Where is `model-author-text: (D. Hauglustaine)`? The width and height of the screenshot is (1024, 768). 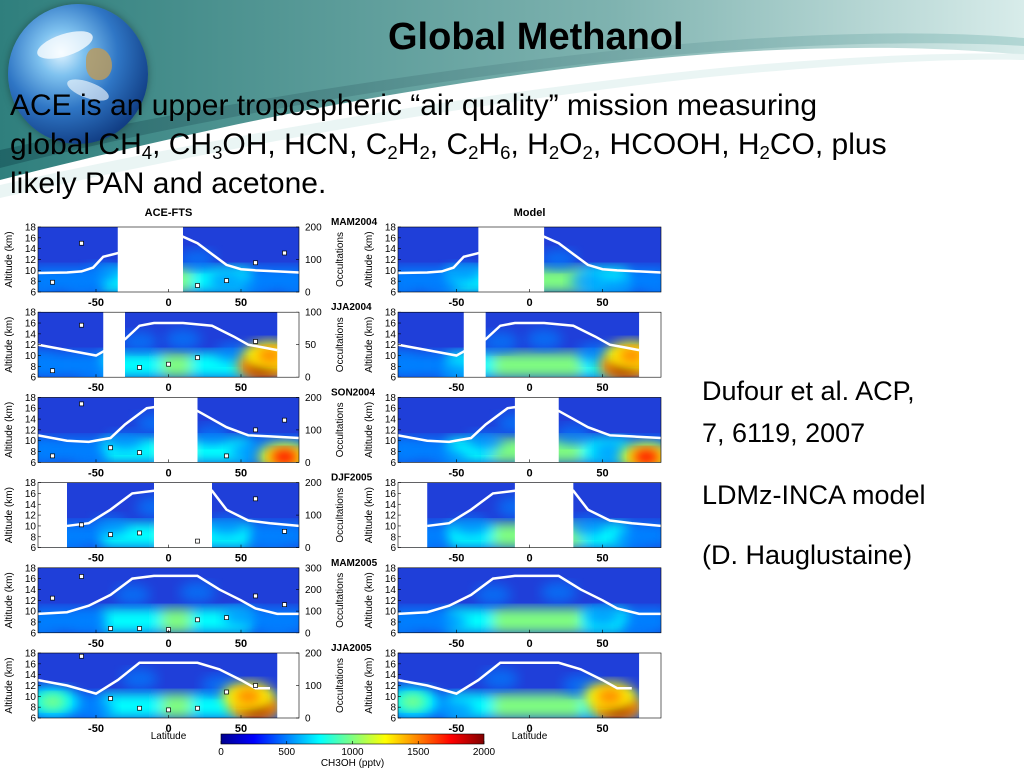
model-author-text: (D. Hauglustaine) is located at coordinates (807, 555).